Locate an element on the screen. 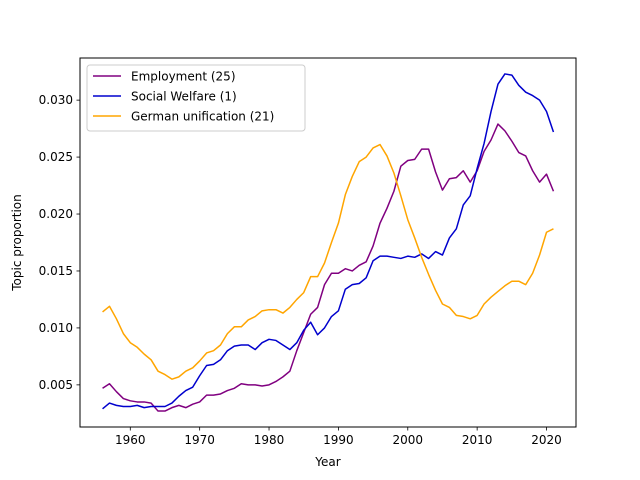 The height and width of the screenshot is (480, 640). x-tick-label: 1970 is located at coordinates (199, 440).